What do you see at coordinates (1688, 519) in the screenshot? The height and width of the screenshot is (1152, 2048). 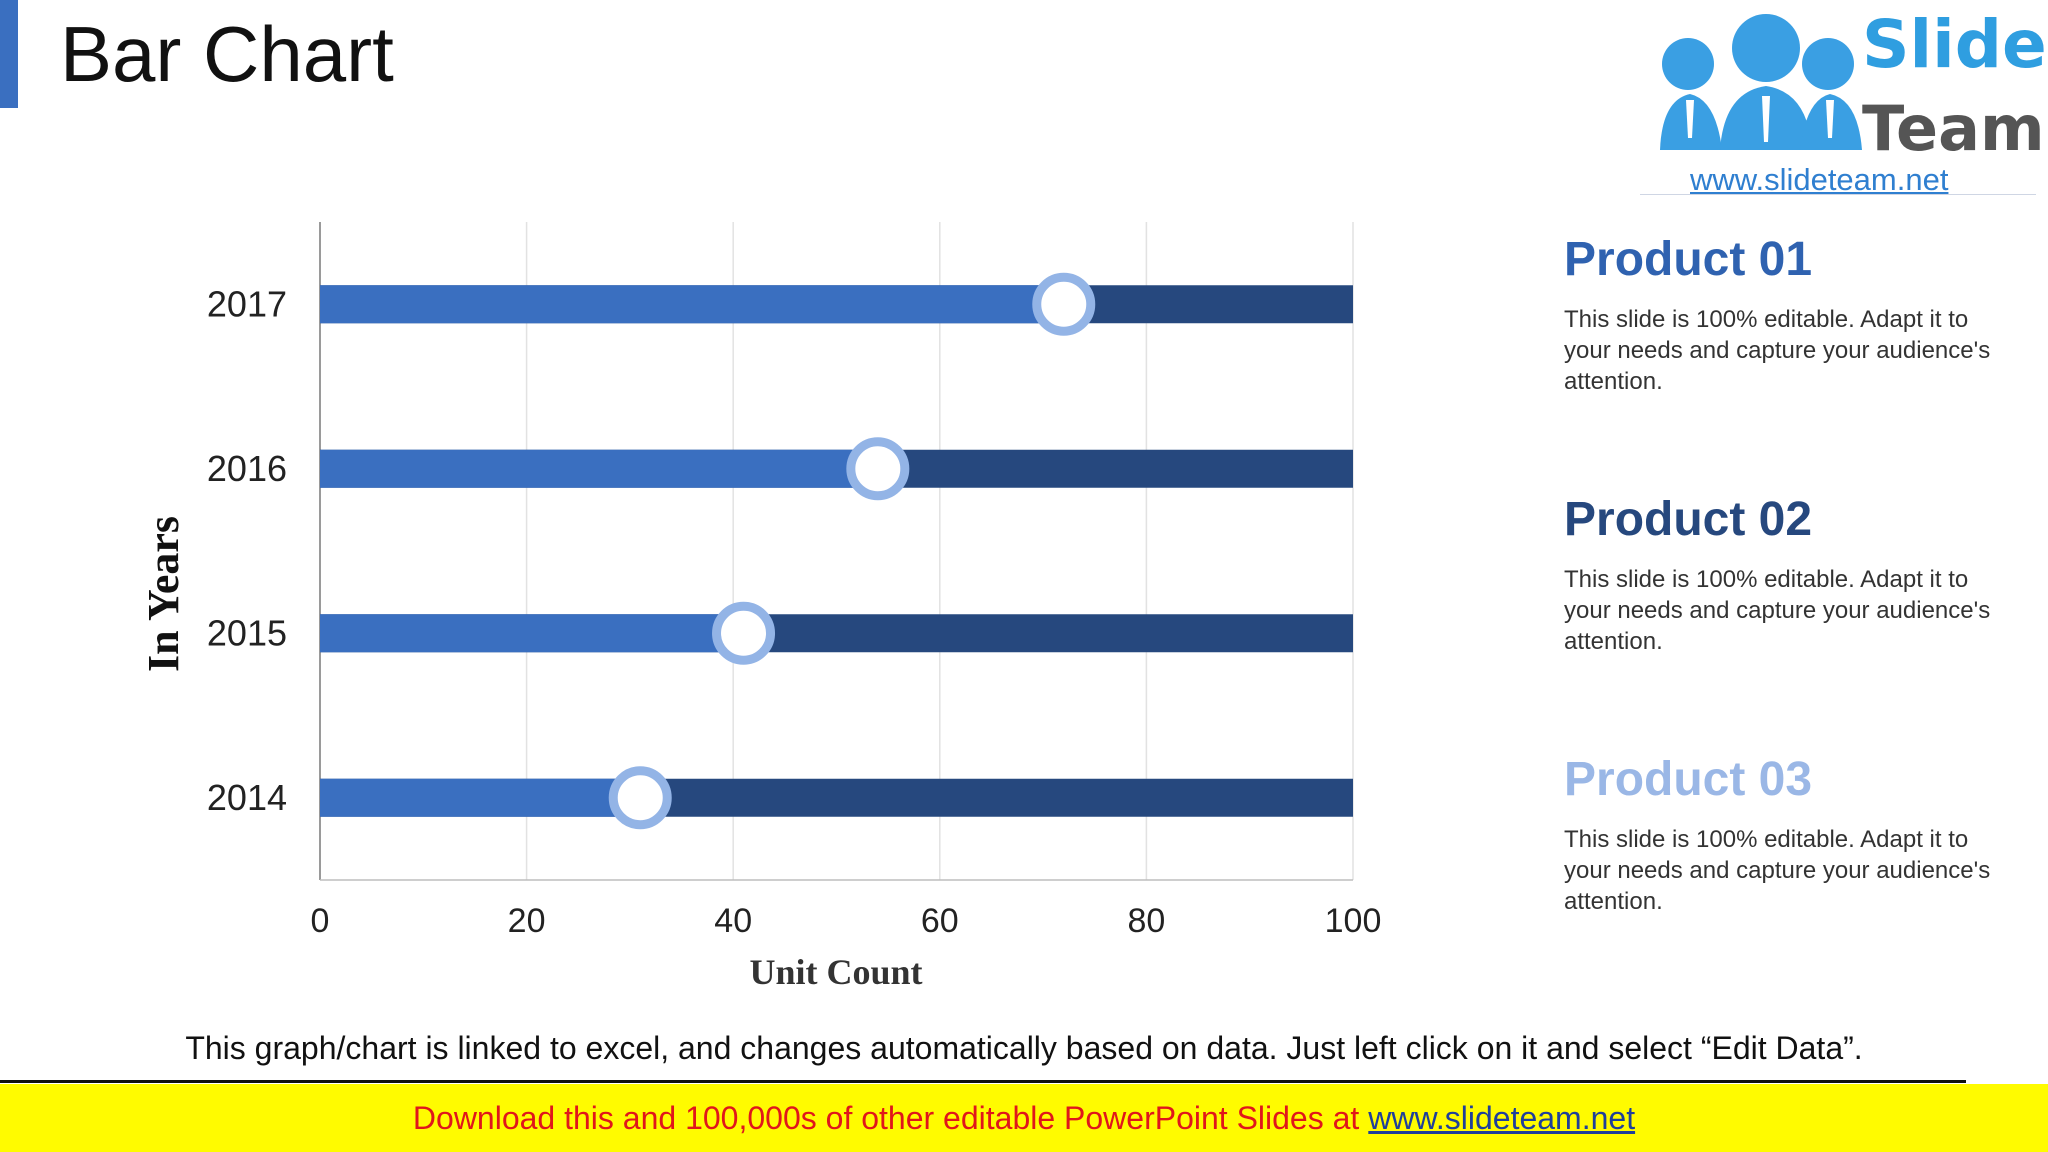 I see `product-02-title: Product 02` at bounding box center [1688, 519].